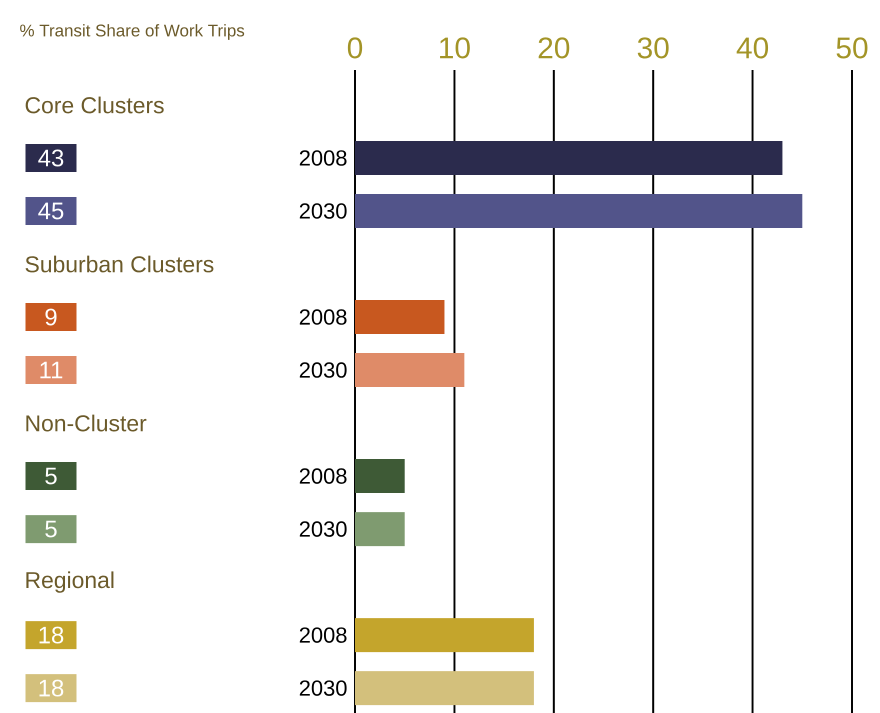 This screenshot has height=713, width=880. I want to click on x-tick-label: 10, so click(455, 47).